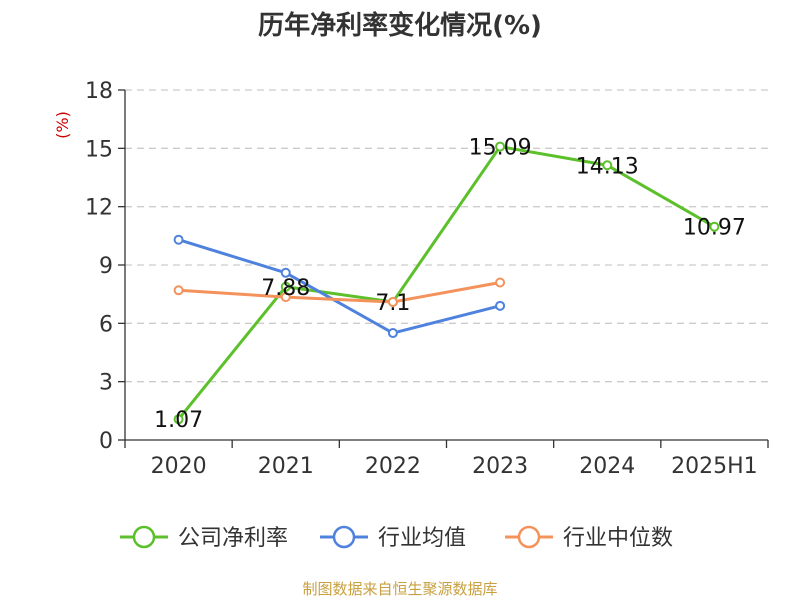 This screenshot has width=800, height=600. I want to click on y-tick-label: 3, so click(106, 383).